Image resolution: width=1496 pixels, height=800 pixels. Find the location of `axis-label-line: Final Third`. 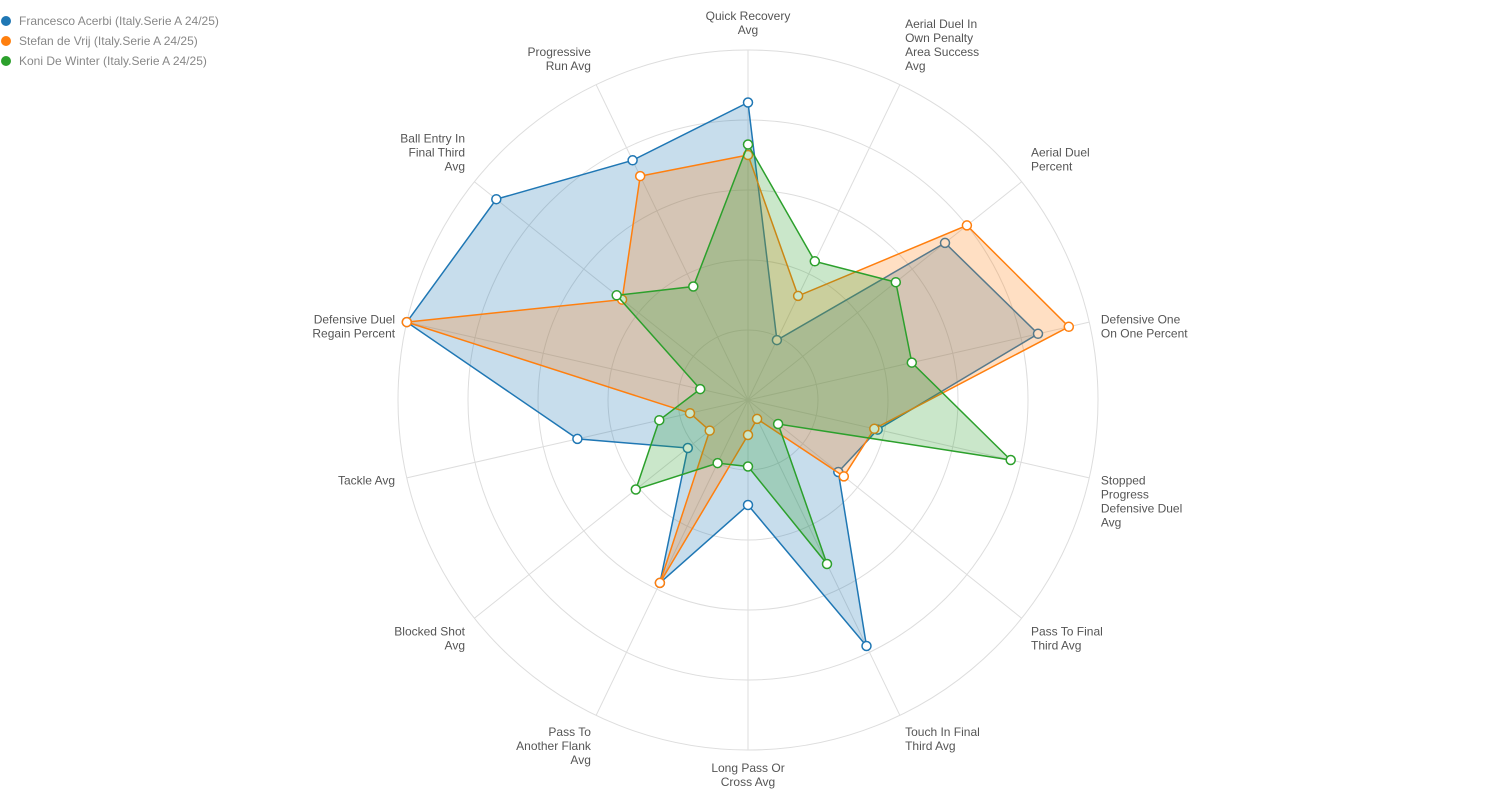

axis-label-line: Final Third is located at coordinates (437, 152).